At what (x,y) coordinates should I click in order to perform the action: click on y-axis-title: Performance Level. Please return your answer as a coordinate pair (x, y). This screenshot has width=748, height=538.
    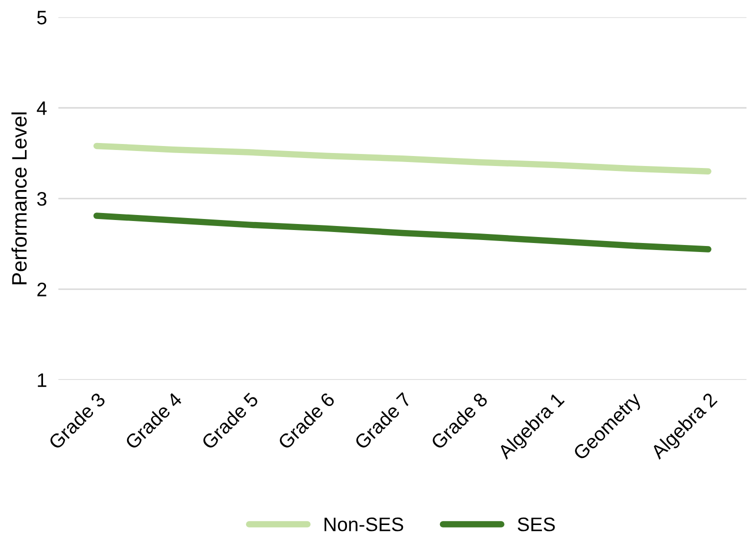
    Looking at the image, I should click on (19, 198).